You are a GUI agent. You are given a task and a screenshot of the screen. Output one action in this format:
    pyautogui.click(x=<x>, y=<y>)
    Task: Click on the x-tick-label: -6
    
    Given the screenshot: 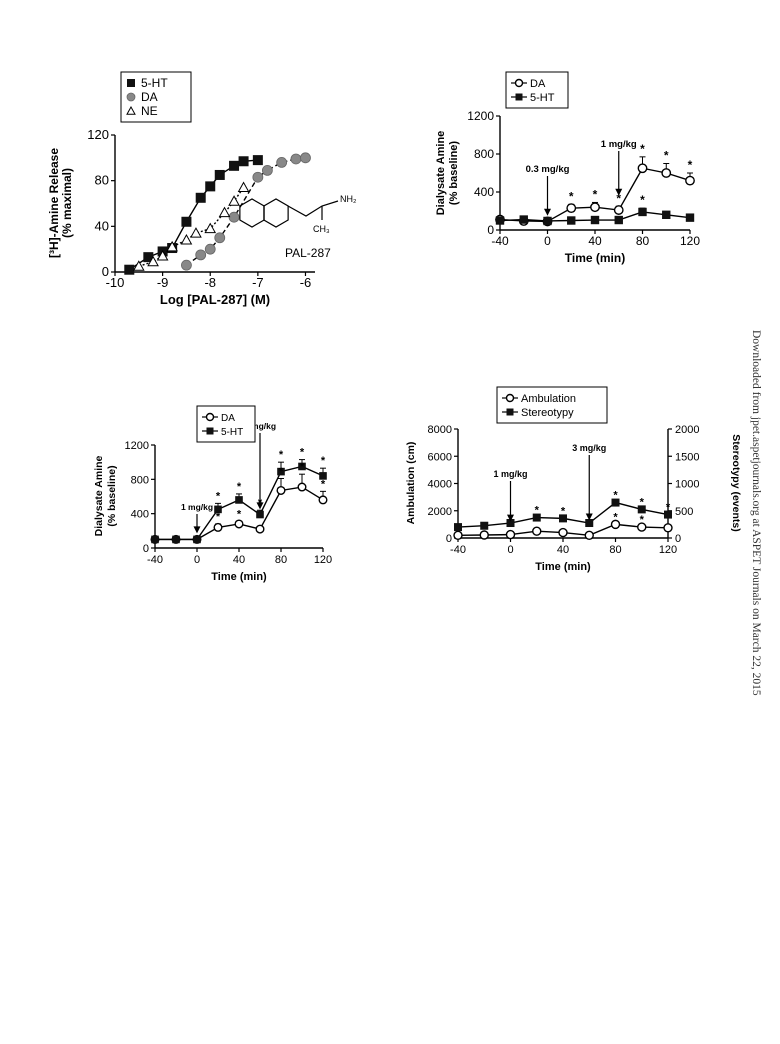 What is the action you would take?
    pyautogui.click(x=306, y=282)
    